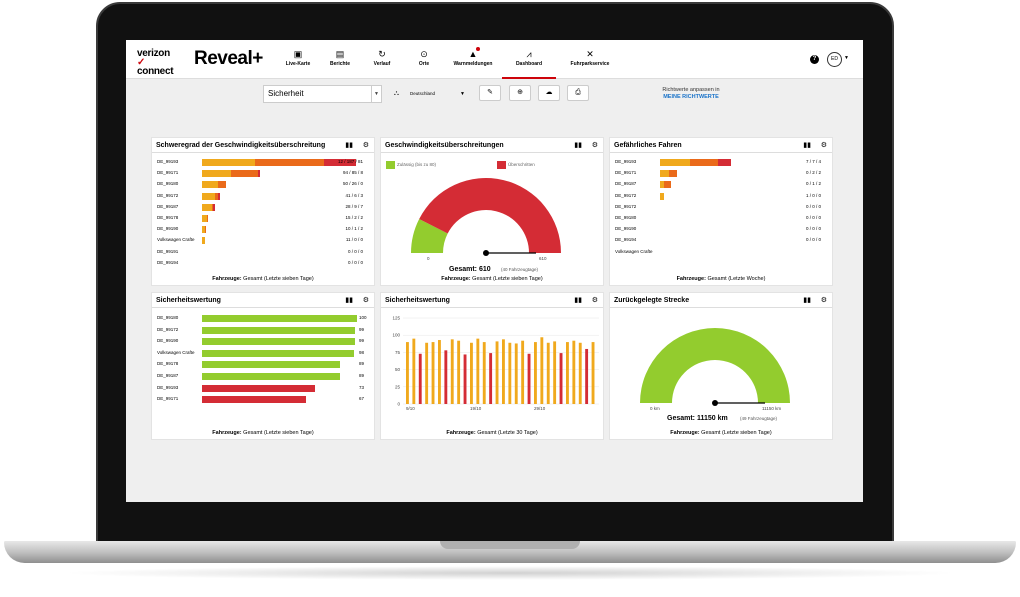 This screenshot has height=597, width=1020. I want to click on gauge-total-sub: (49 Fahrzeugtage), so click(759, 418).